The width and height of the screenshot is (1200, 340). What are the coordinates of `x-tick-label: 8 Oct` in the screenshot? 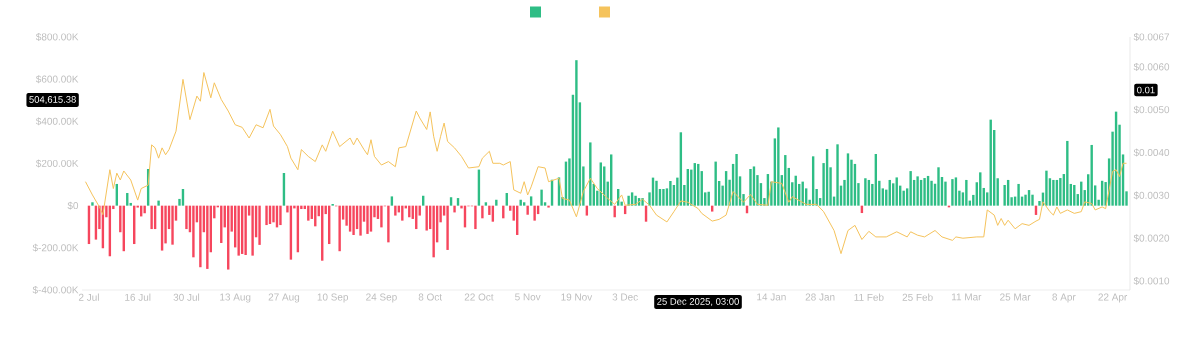 It's located at (430, 297).